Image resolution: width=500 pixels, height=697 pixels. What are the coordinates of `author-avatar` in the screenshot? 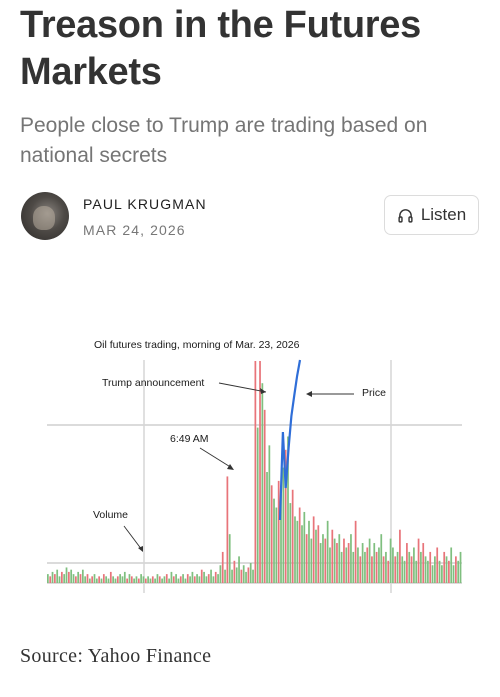 It's located at (45, 216).